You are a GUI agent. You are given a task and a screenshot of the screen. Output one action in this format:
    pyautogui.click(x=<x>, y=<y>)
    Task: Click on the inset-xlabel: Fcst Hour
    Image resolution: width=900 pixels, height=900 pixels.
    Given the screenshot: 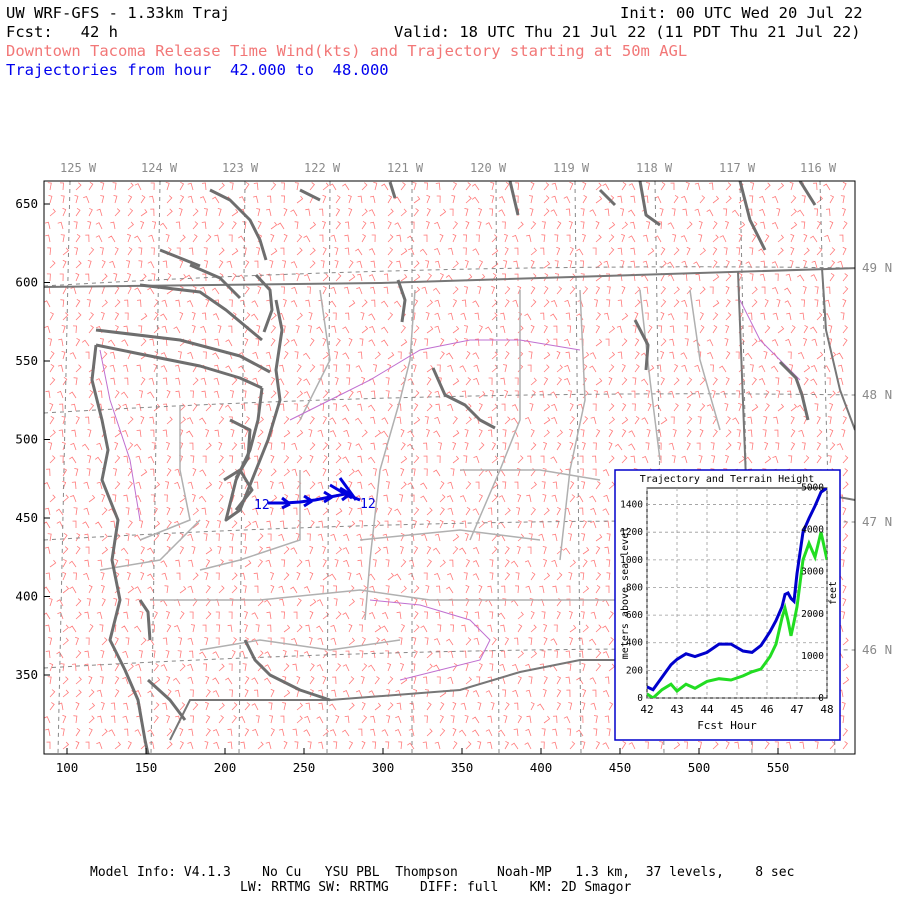 What is the action you would take?
    pyautogui.click(x=727, y=725)
    